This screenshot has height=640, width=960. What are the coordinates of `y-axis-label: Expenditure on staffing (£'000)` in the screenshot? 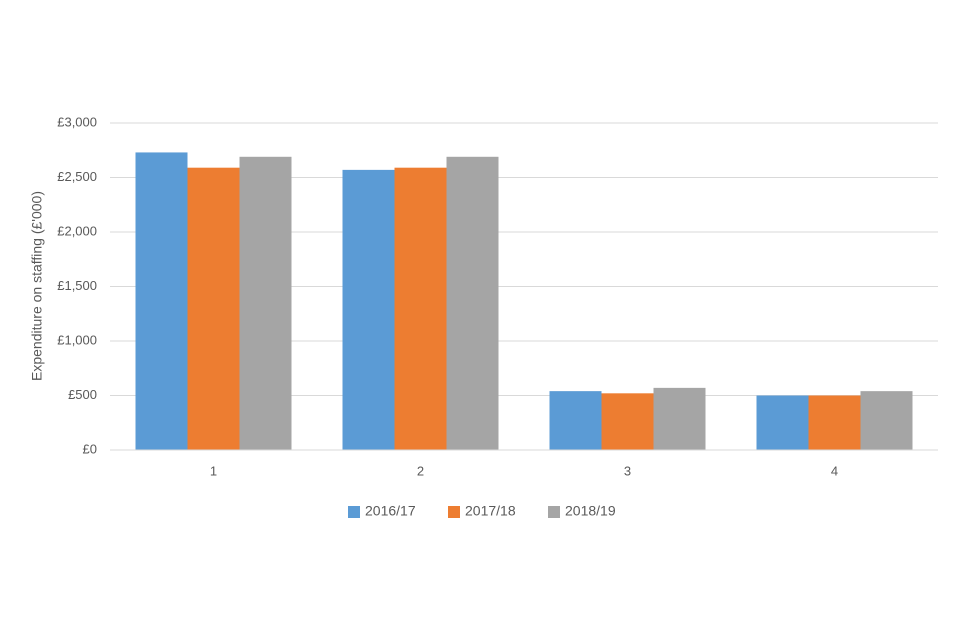 It's located at (37, 286).